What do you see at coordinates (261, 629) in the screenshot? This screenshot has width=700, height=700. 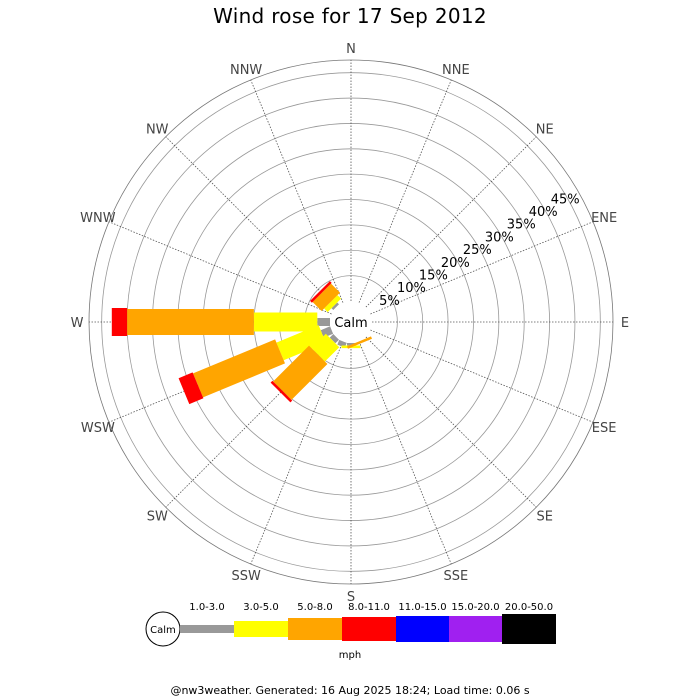 I see `legend-swatch-3.0-5.0` at bounding box center [261, 629].